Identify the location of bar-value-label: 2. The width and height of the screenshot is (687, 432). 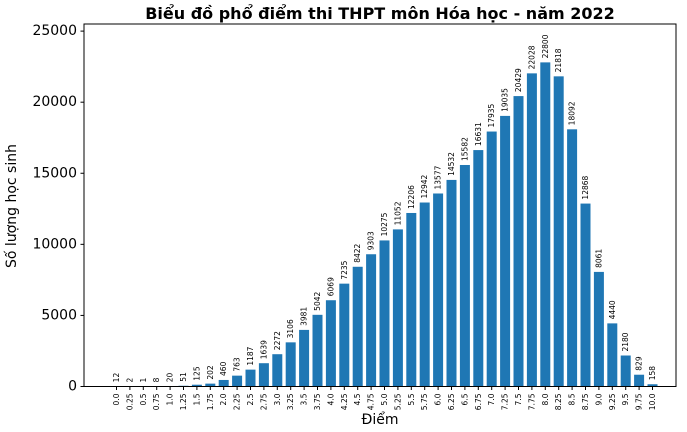
(129, 379).